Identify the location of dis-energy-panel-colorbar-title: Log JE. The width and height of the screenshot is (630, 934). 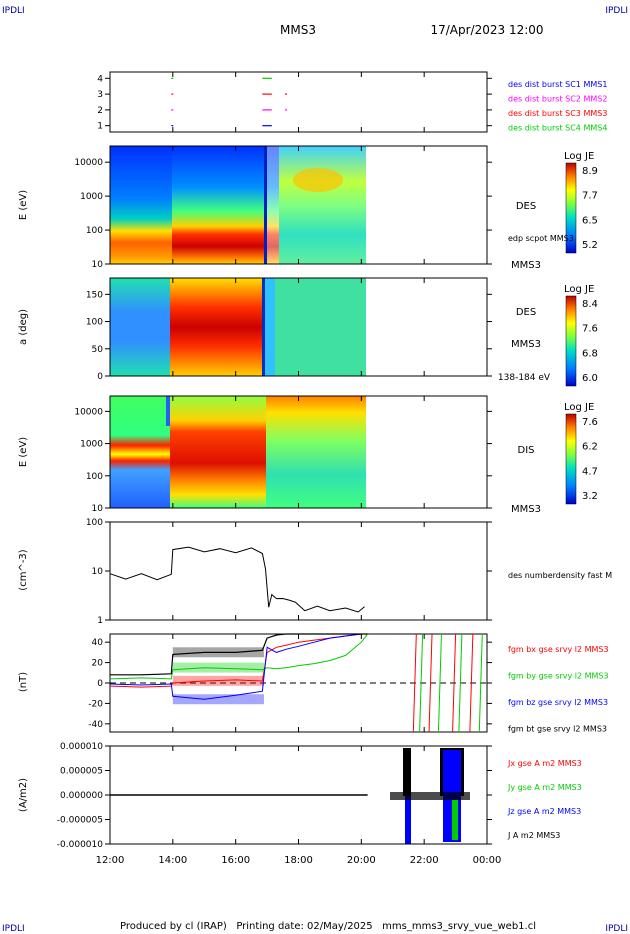
(579, 407).